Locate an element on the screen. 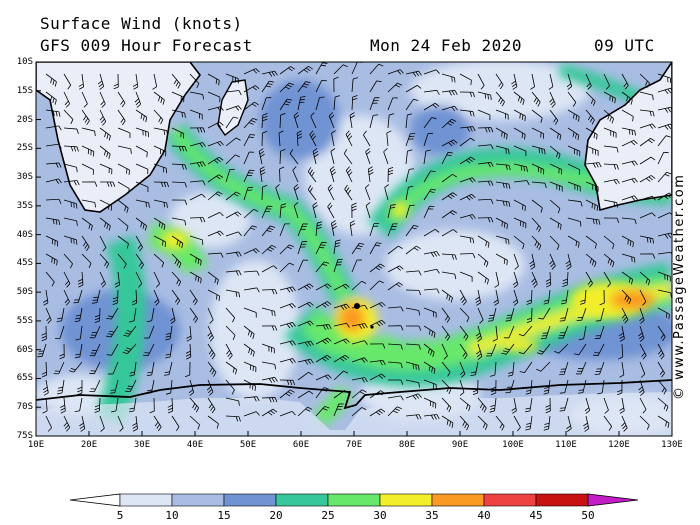 The height and width of the screenshot is (525, 700). lat-ticks is located at coordinates (38, 249).